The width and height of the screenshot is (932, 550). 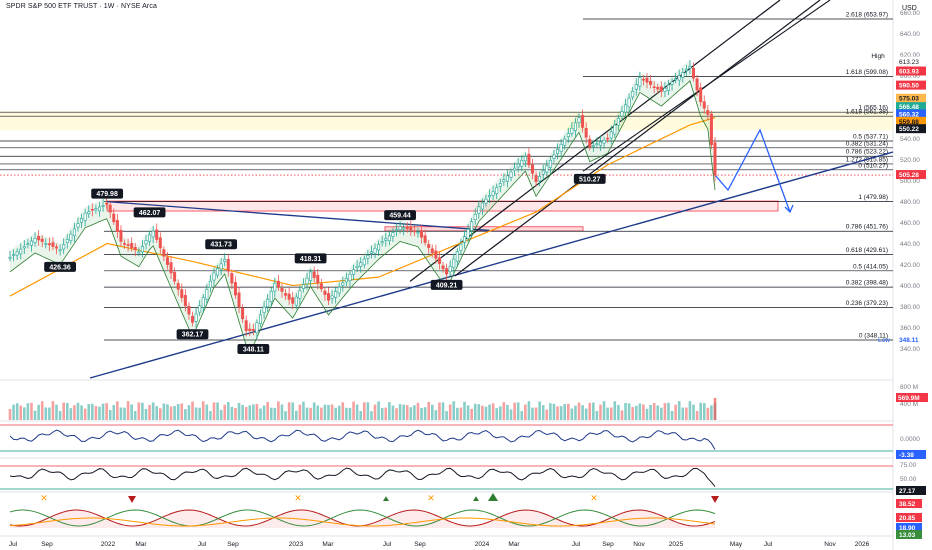 I want to click on axis-badge-text: 590.50, so click(x=909, y=86).